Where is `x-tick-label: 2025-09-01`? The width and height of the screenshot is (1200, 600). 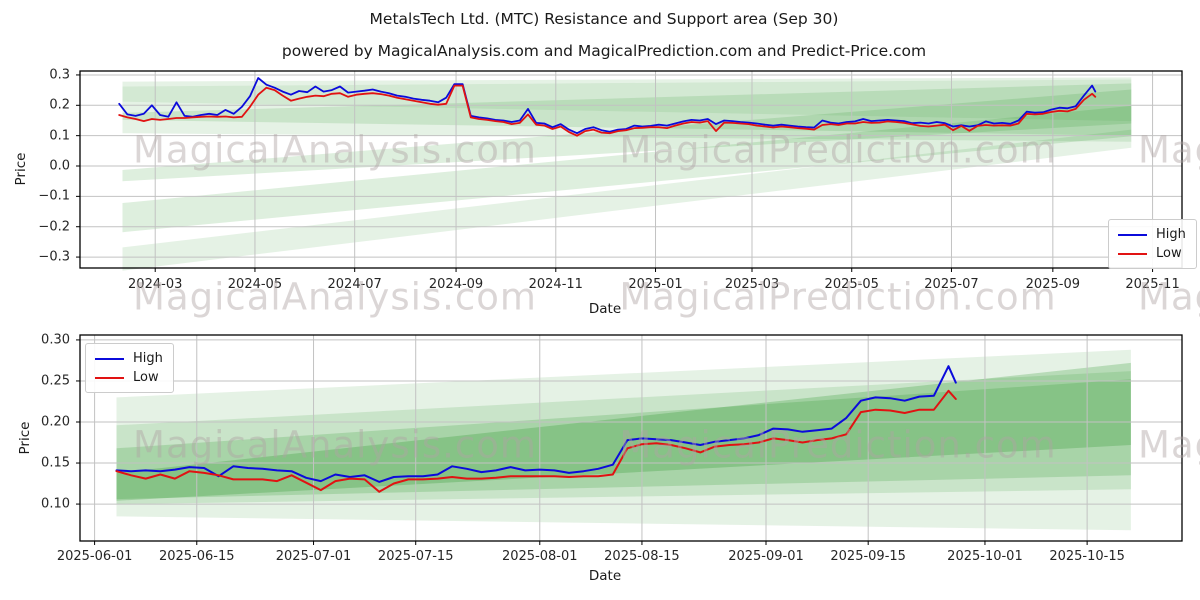 x-tick-label: 2025-09-01 is located at coordinates (766, 556).